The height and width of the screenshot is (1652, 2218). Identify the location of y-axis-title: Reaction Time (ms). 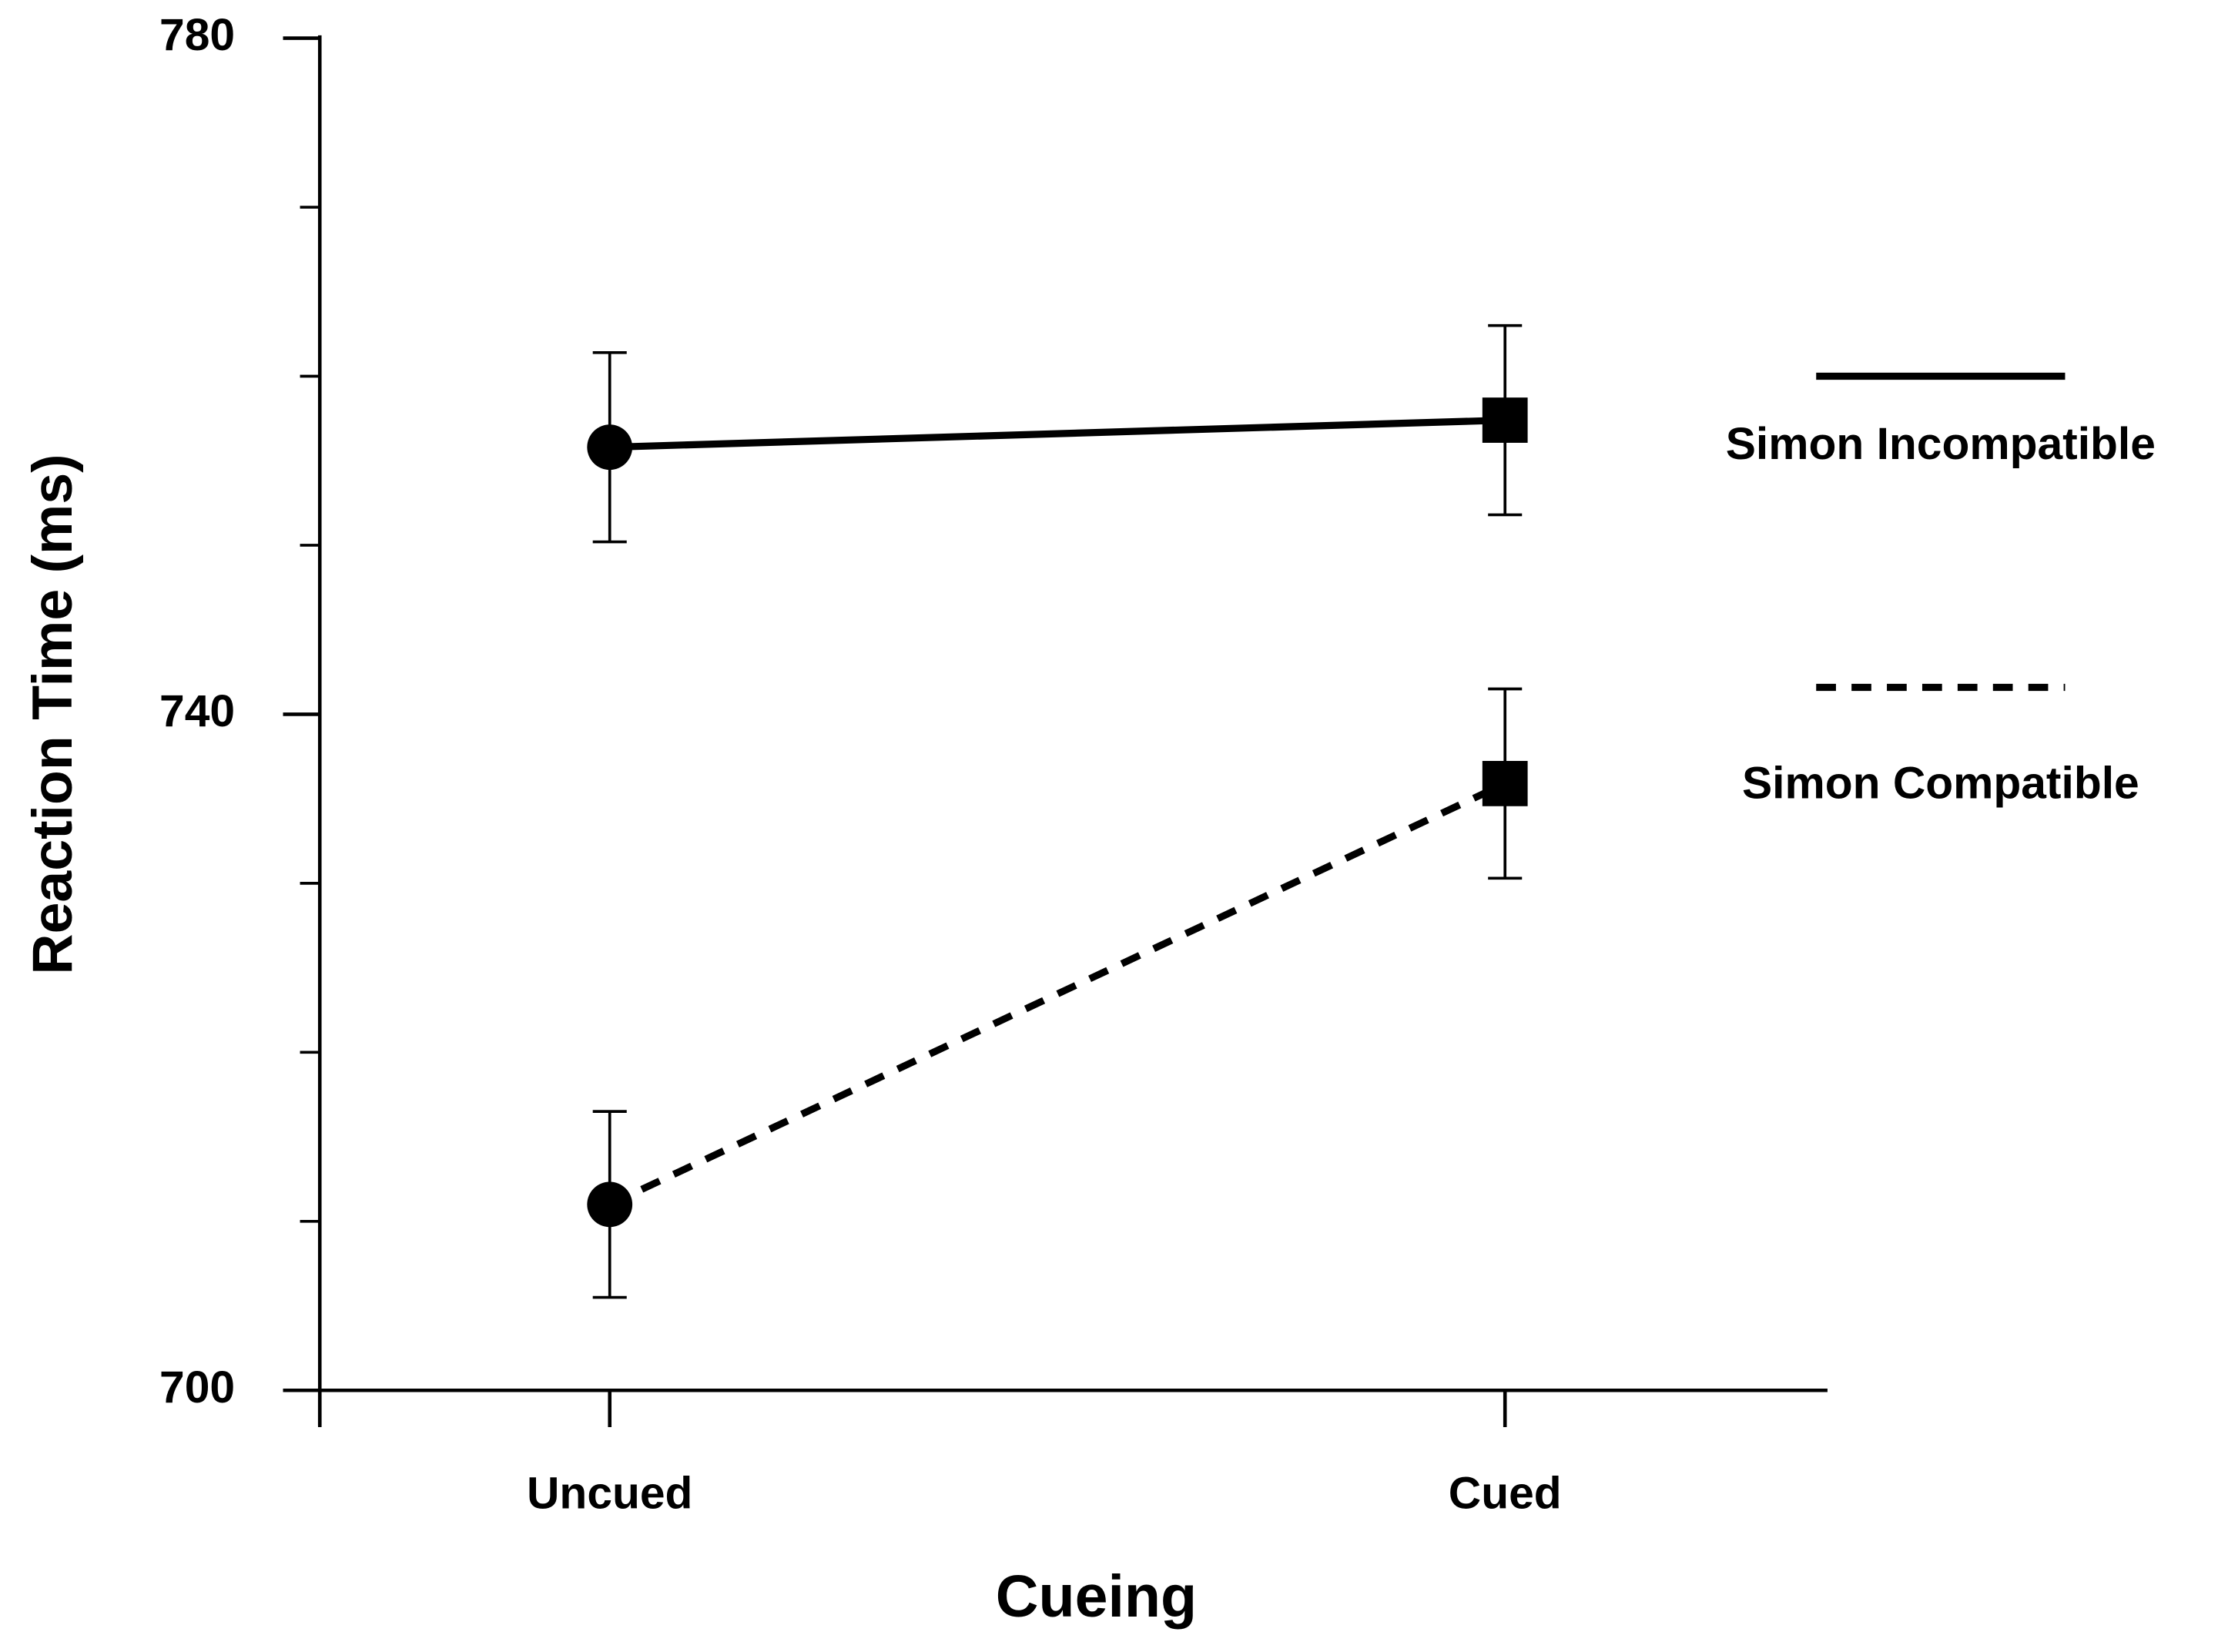
(52, 714).